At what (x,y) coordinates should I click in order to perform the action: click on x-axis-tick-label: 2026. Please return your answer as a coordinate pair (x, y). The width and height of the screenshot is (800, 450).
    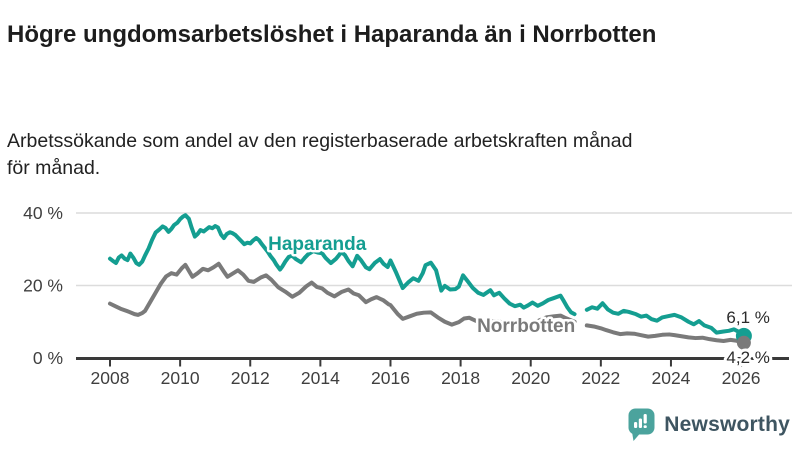
    Looking at the image, I should click on (741, 378).